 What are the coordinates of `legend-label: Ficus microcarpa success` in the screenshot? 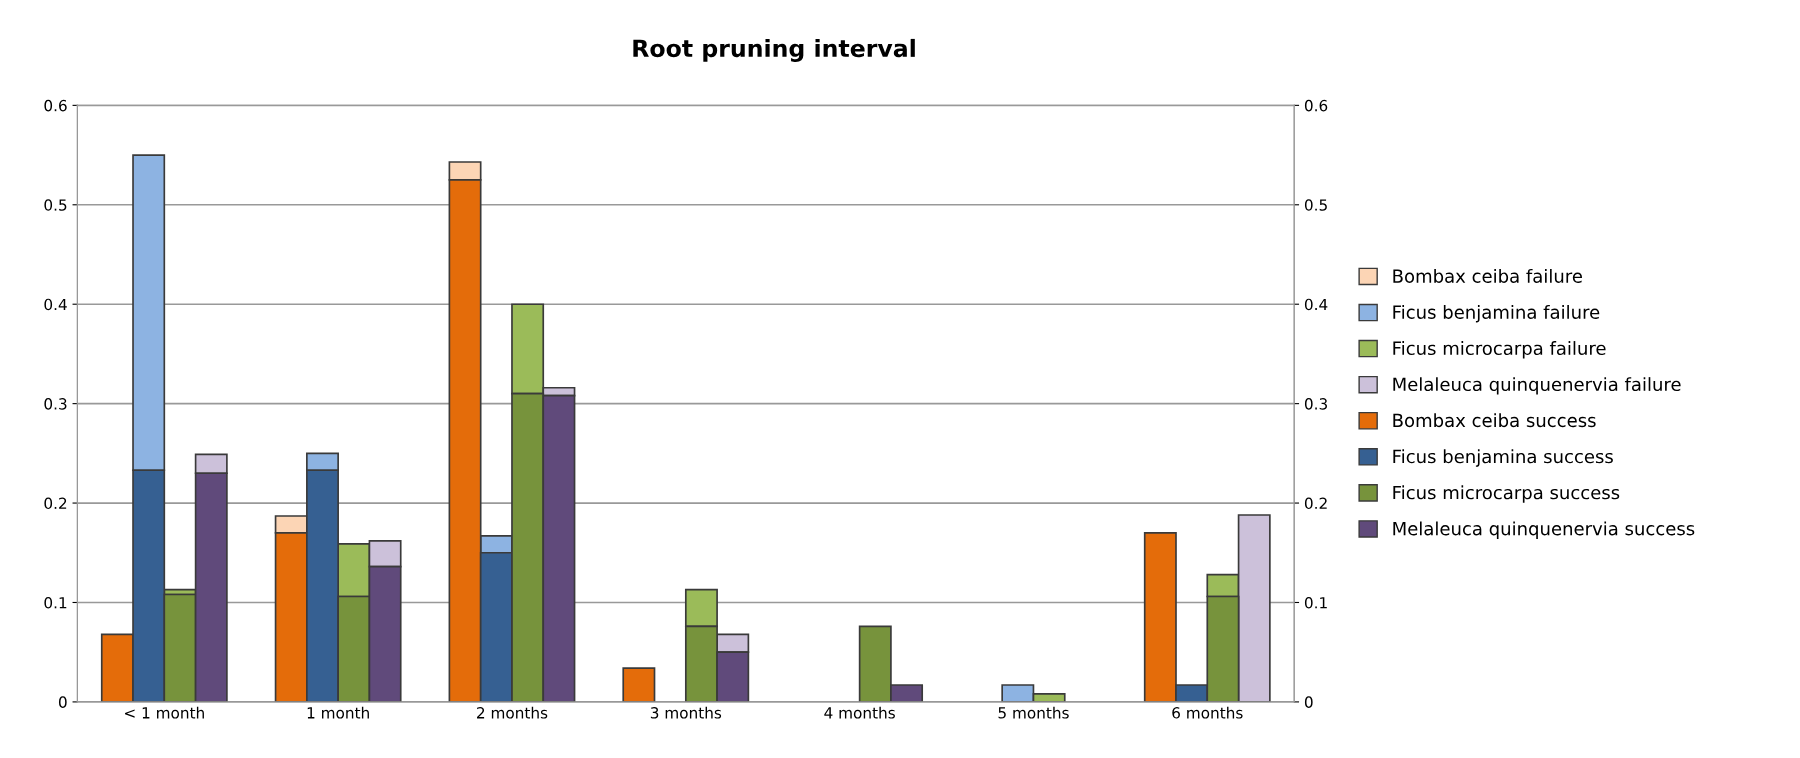 It's located at (1506, 494).